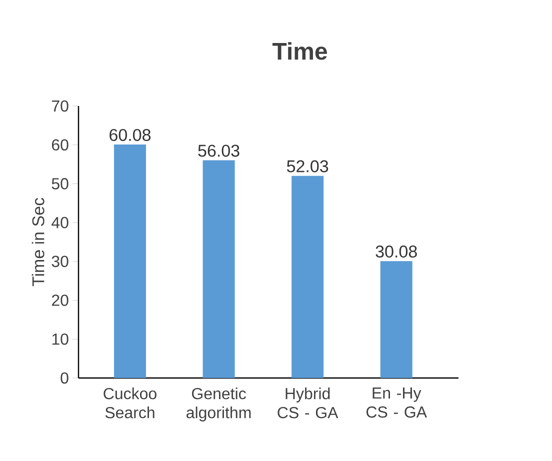  I want to click on y-axis-title: Time in Sec, so click(38, 242).